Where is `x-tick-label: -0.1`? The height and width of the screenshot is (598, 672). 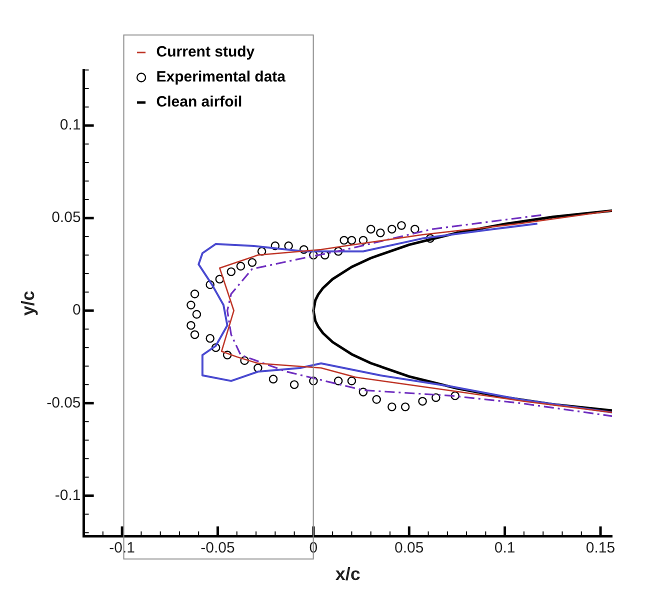
x-tick-label: -0.1 is located at coordinates (122, 548).